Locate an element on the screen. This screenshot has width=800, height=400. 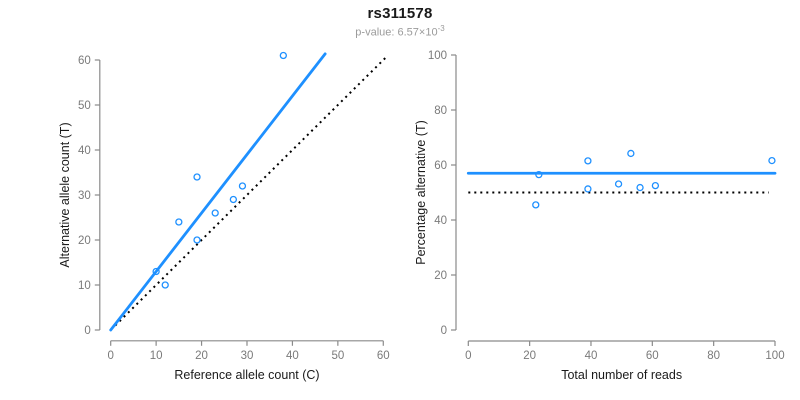
p-value-exponent: -3 is located at coordinates (441, 28).